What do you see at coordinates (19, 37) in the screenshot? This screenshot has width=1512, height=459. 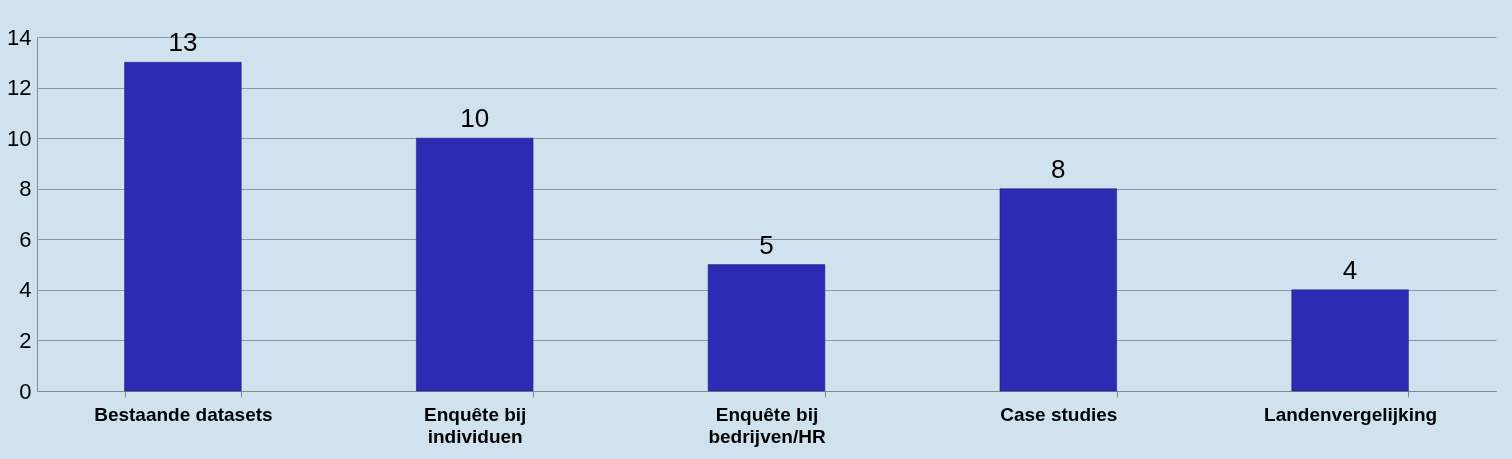 I see `y-tick-label: 14` at bounding box center [19, 37].